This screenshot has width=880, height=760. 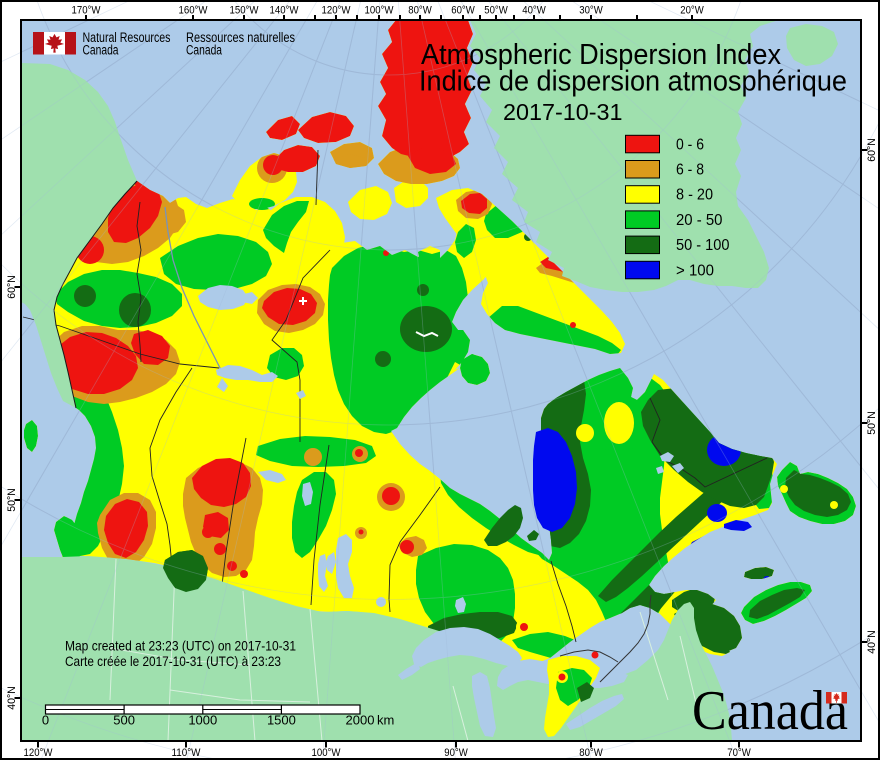 What do you see at coordinates (695, 270) in the screenshot?
I see `svg-text: > 100` at bounding box center [695, 270].